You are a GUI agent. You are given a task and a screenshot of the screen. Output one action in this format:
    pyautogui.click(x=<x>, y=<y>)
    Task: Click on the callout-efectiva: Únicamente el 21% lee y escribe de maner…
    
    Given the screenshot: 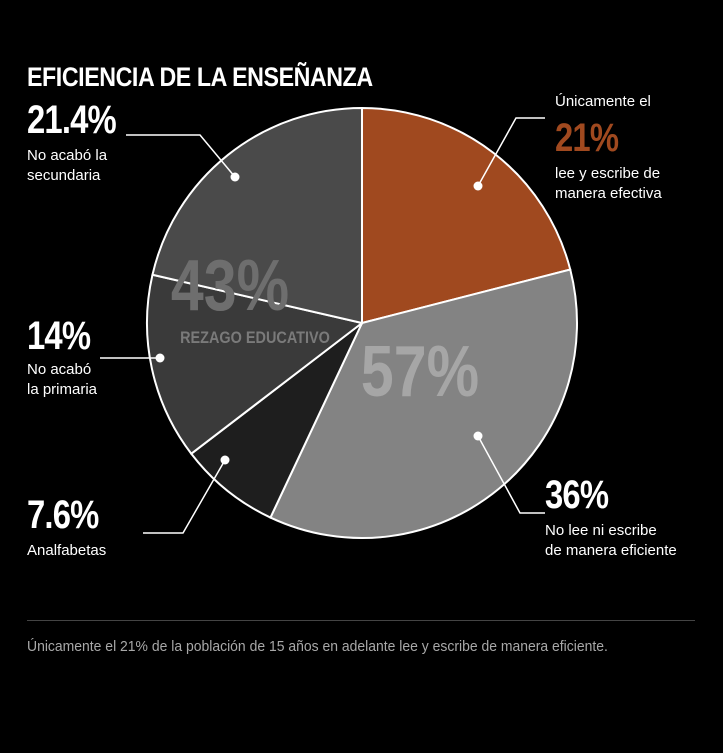 What is the action you would take?
    pyautogui.click(x=608, y=148)
    